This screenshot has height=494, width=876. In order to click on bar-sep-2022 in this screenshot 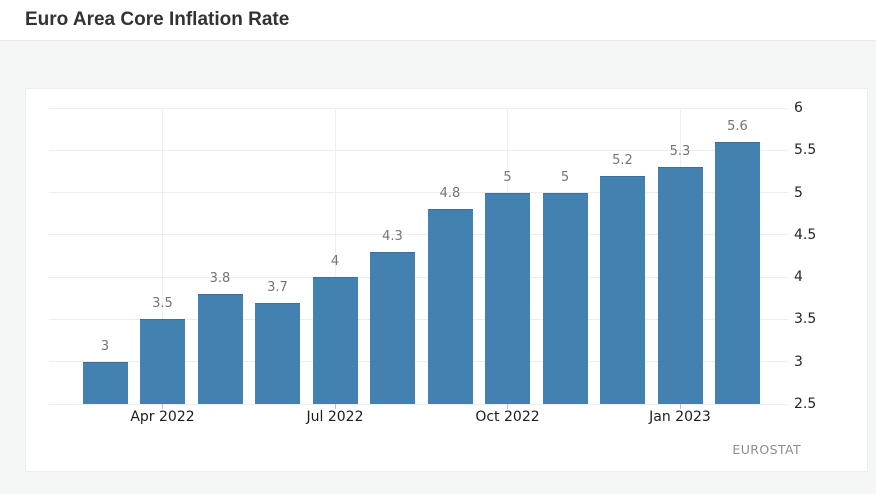, I will do `click(450, 306)`.